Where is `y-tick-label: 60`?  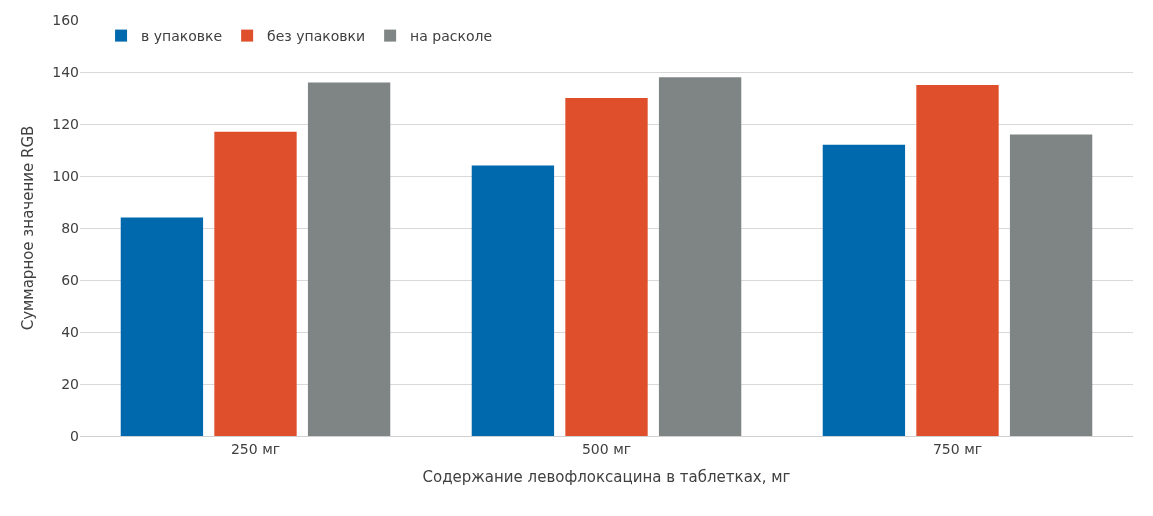 y-tick-label: 60 is located at coordinates (70, 279).